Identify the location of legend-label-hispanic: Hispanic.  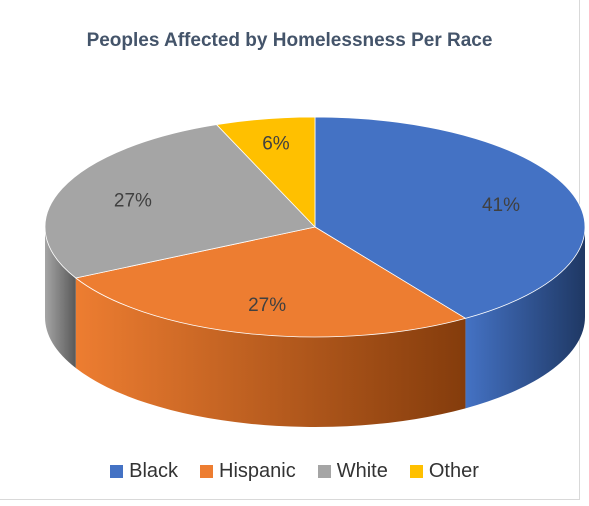
(257, 471).